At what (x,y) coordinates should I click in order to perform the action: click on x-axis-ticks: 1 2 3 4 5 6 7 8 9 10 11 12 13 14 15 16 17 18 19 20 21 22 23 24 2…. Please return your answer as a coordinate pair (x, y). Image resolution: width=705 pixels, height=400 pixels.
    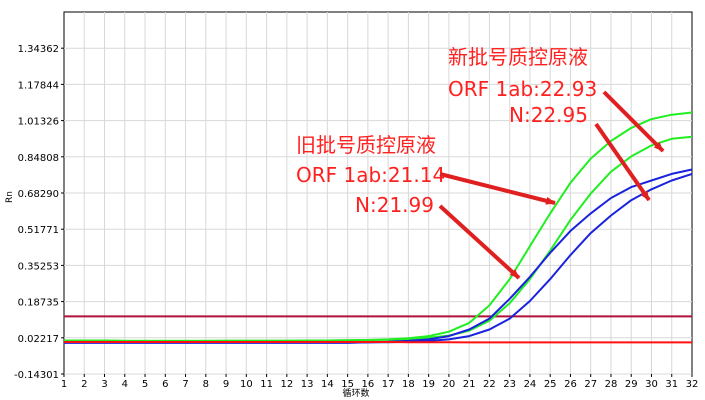
    Looking at the image, I should click on (380, 382).